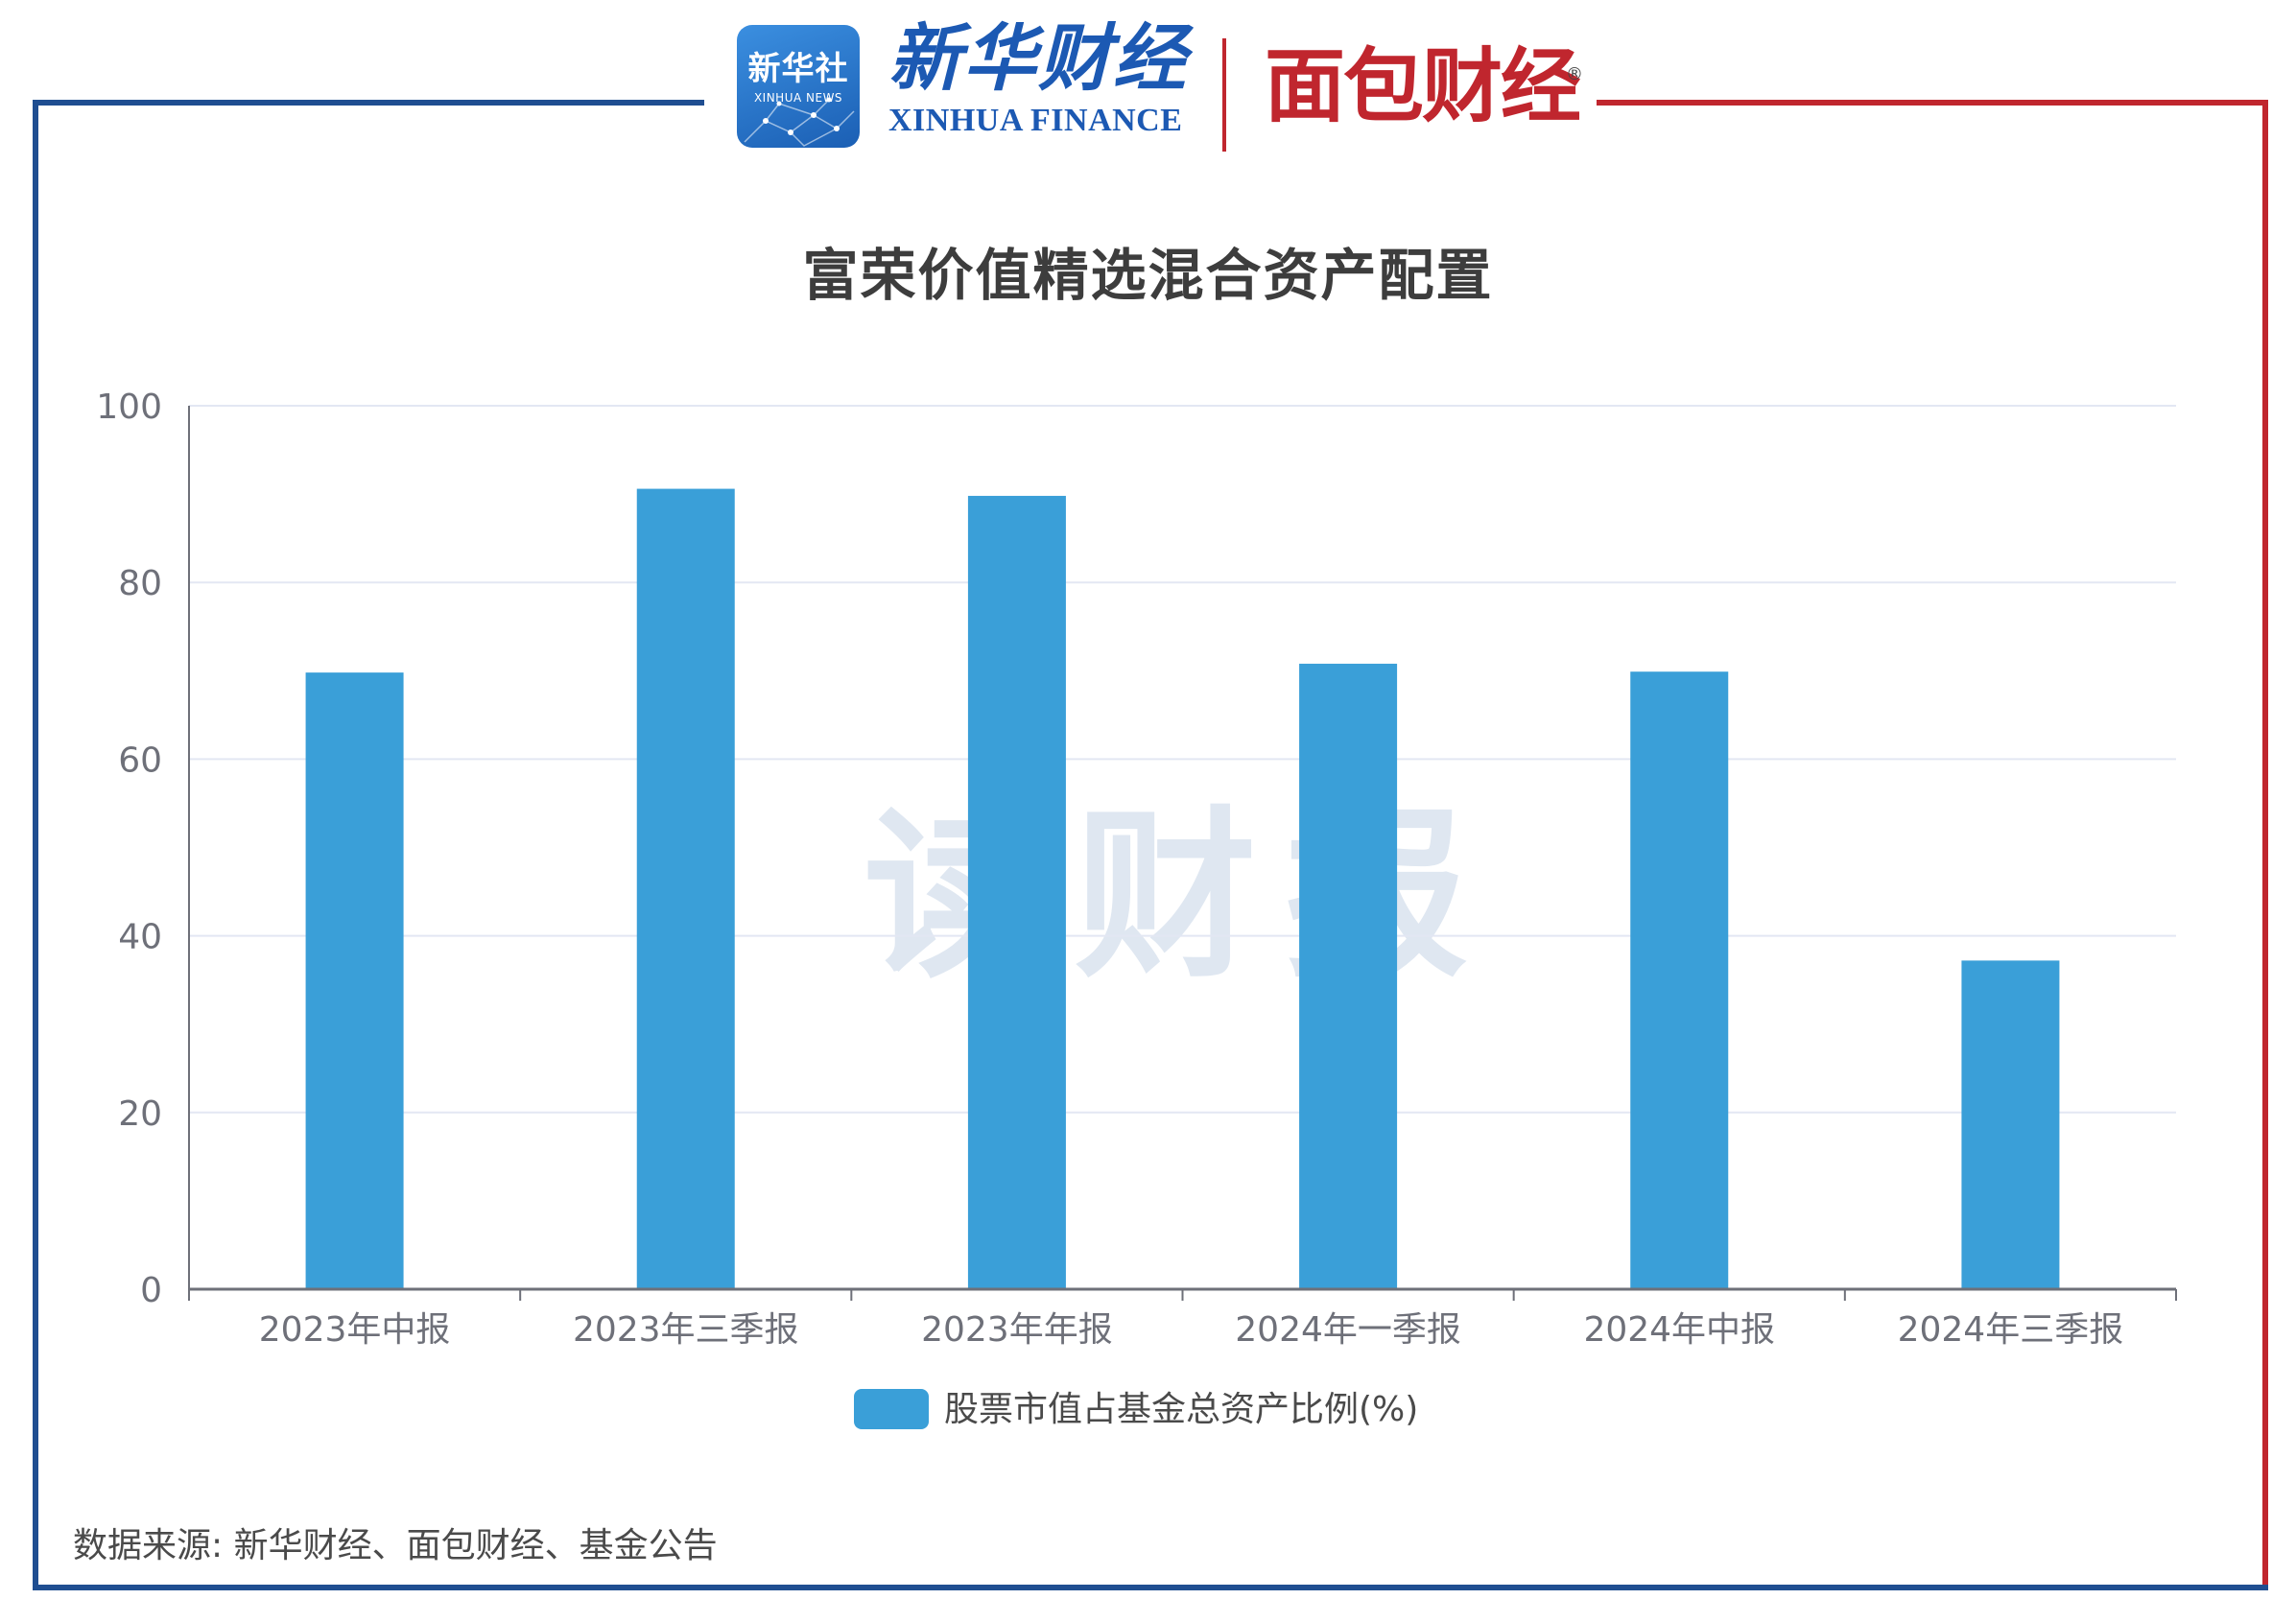 The image size is (2296, 1623). What do you see at coordinates (2265, 845) in the screenshot?
I see `frame-right` at bounding box center [2265, 845].